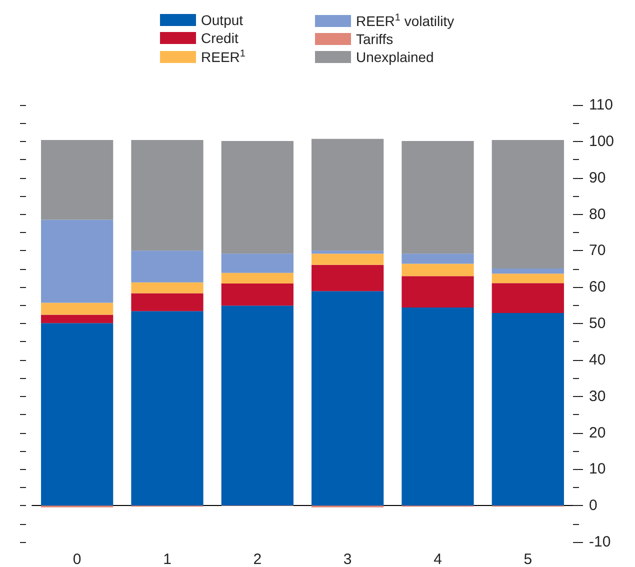 The height and width of the screenshot is (567, 635). I want to click on x-tick-label: 0, so click(77, 559).